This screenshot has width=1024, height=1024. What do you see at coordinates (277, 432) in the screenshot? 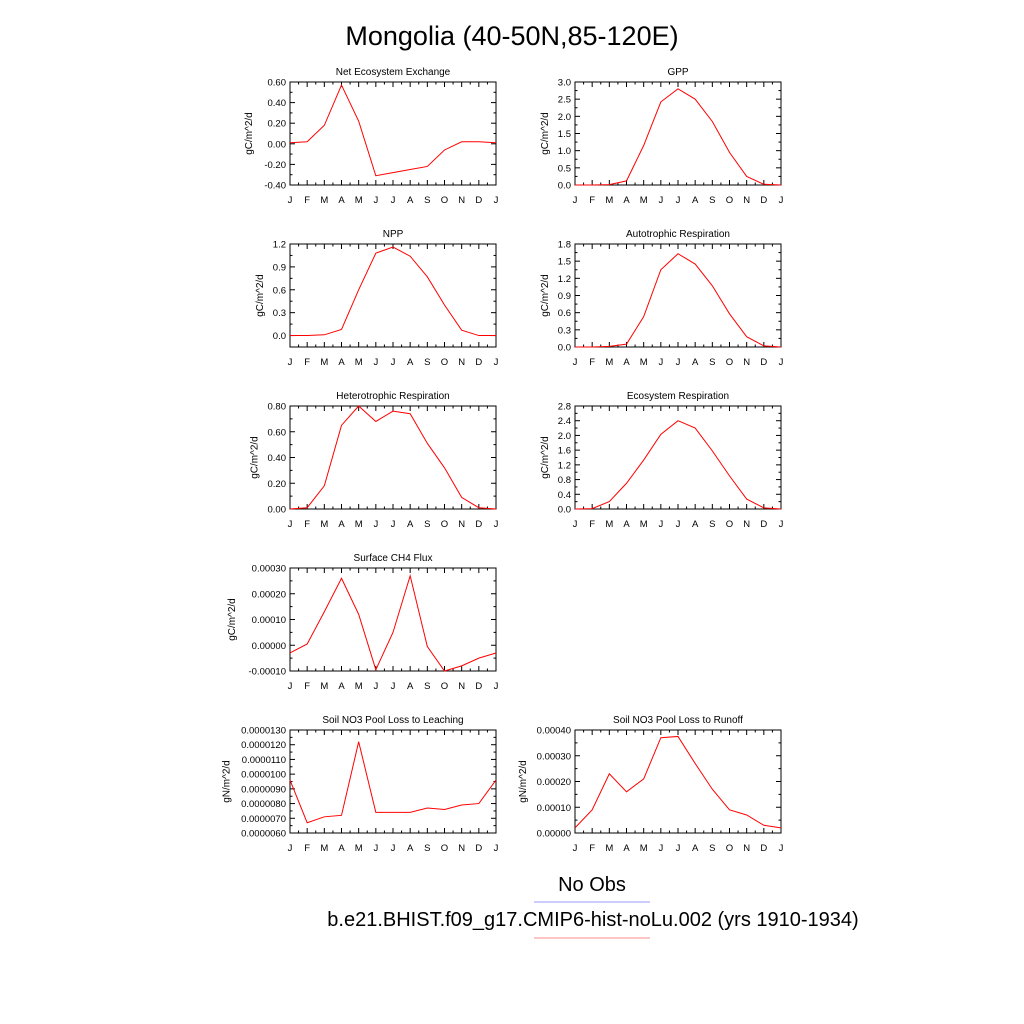
I see `y-tick-label: 0.60` at bounding box center [277, 432].